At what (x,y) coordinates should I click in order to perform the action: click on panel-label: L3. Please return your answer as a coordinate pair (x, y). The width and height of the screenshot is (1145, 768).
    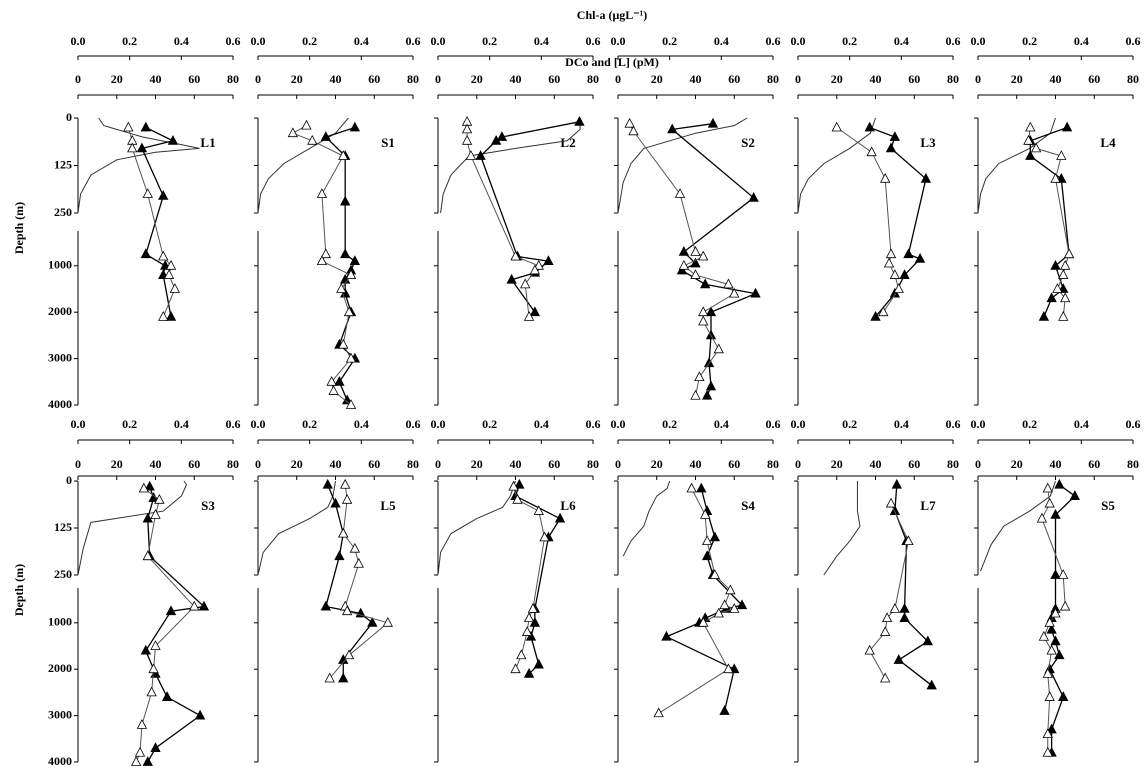
    Looking at the image, I should click on (928, 142).